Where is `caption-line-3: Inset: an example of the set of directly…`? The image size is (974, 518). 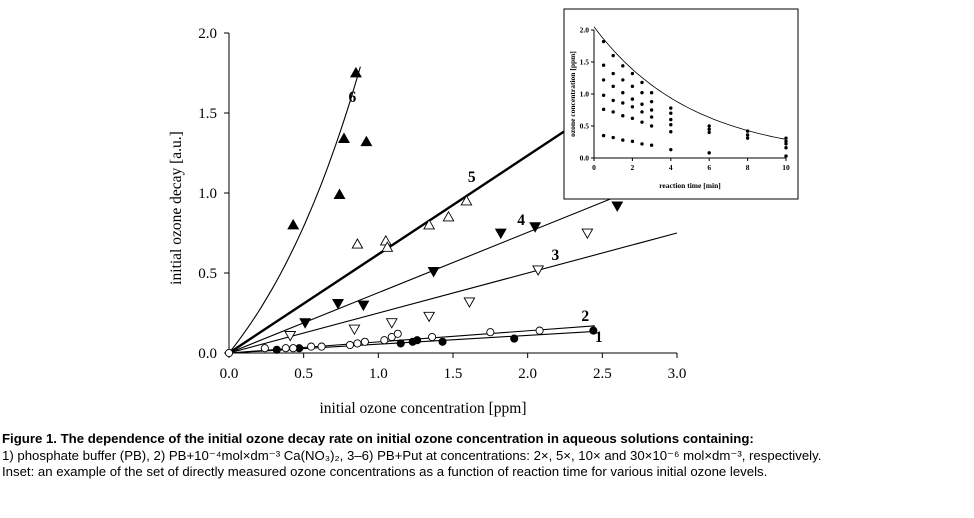
caption-line-3: Inset: an example of the set of directly… is located at coordinates (385, 471).